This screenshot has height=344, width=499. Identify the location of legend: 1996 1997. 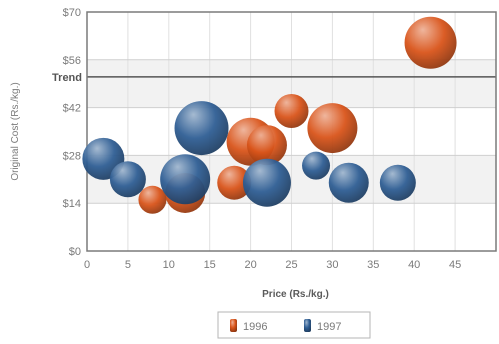
(294, 325).